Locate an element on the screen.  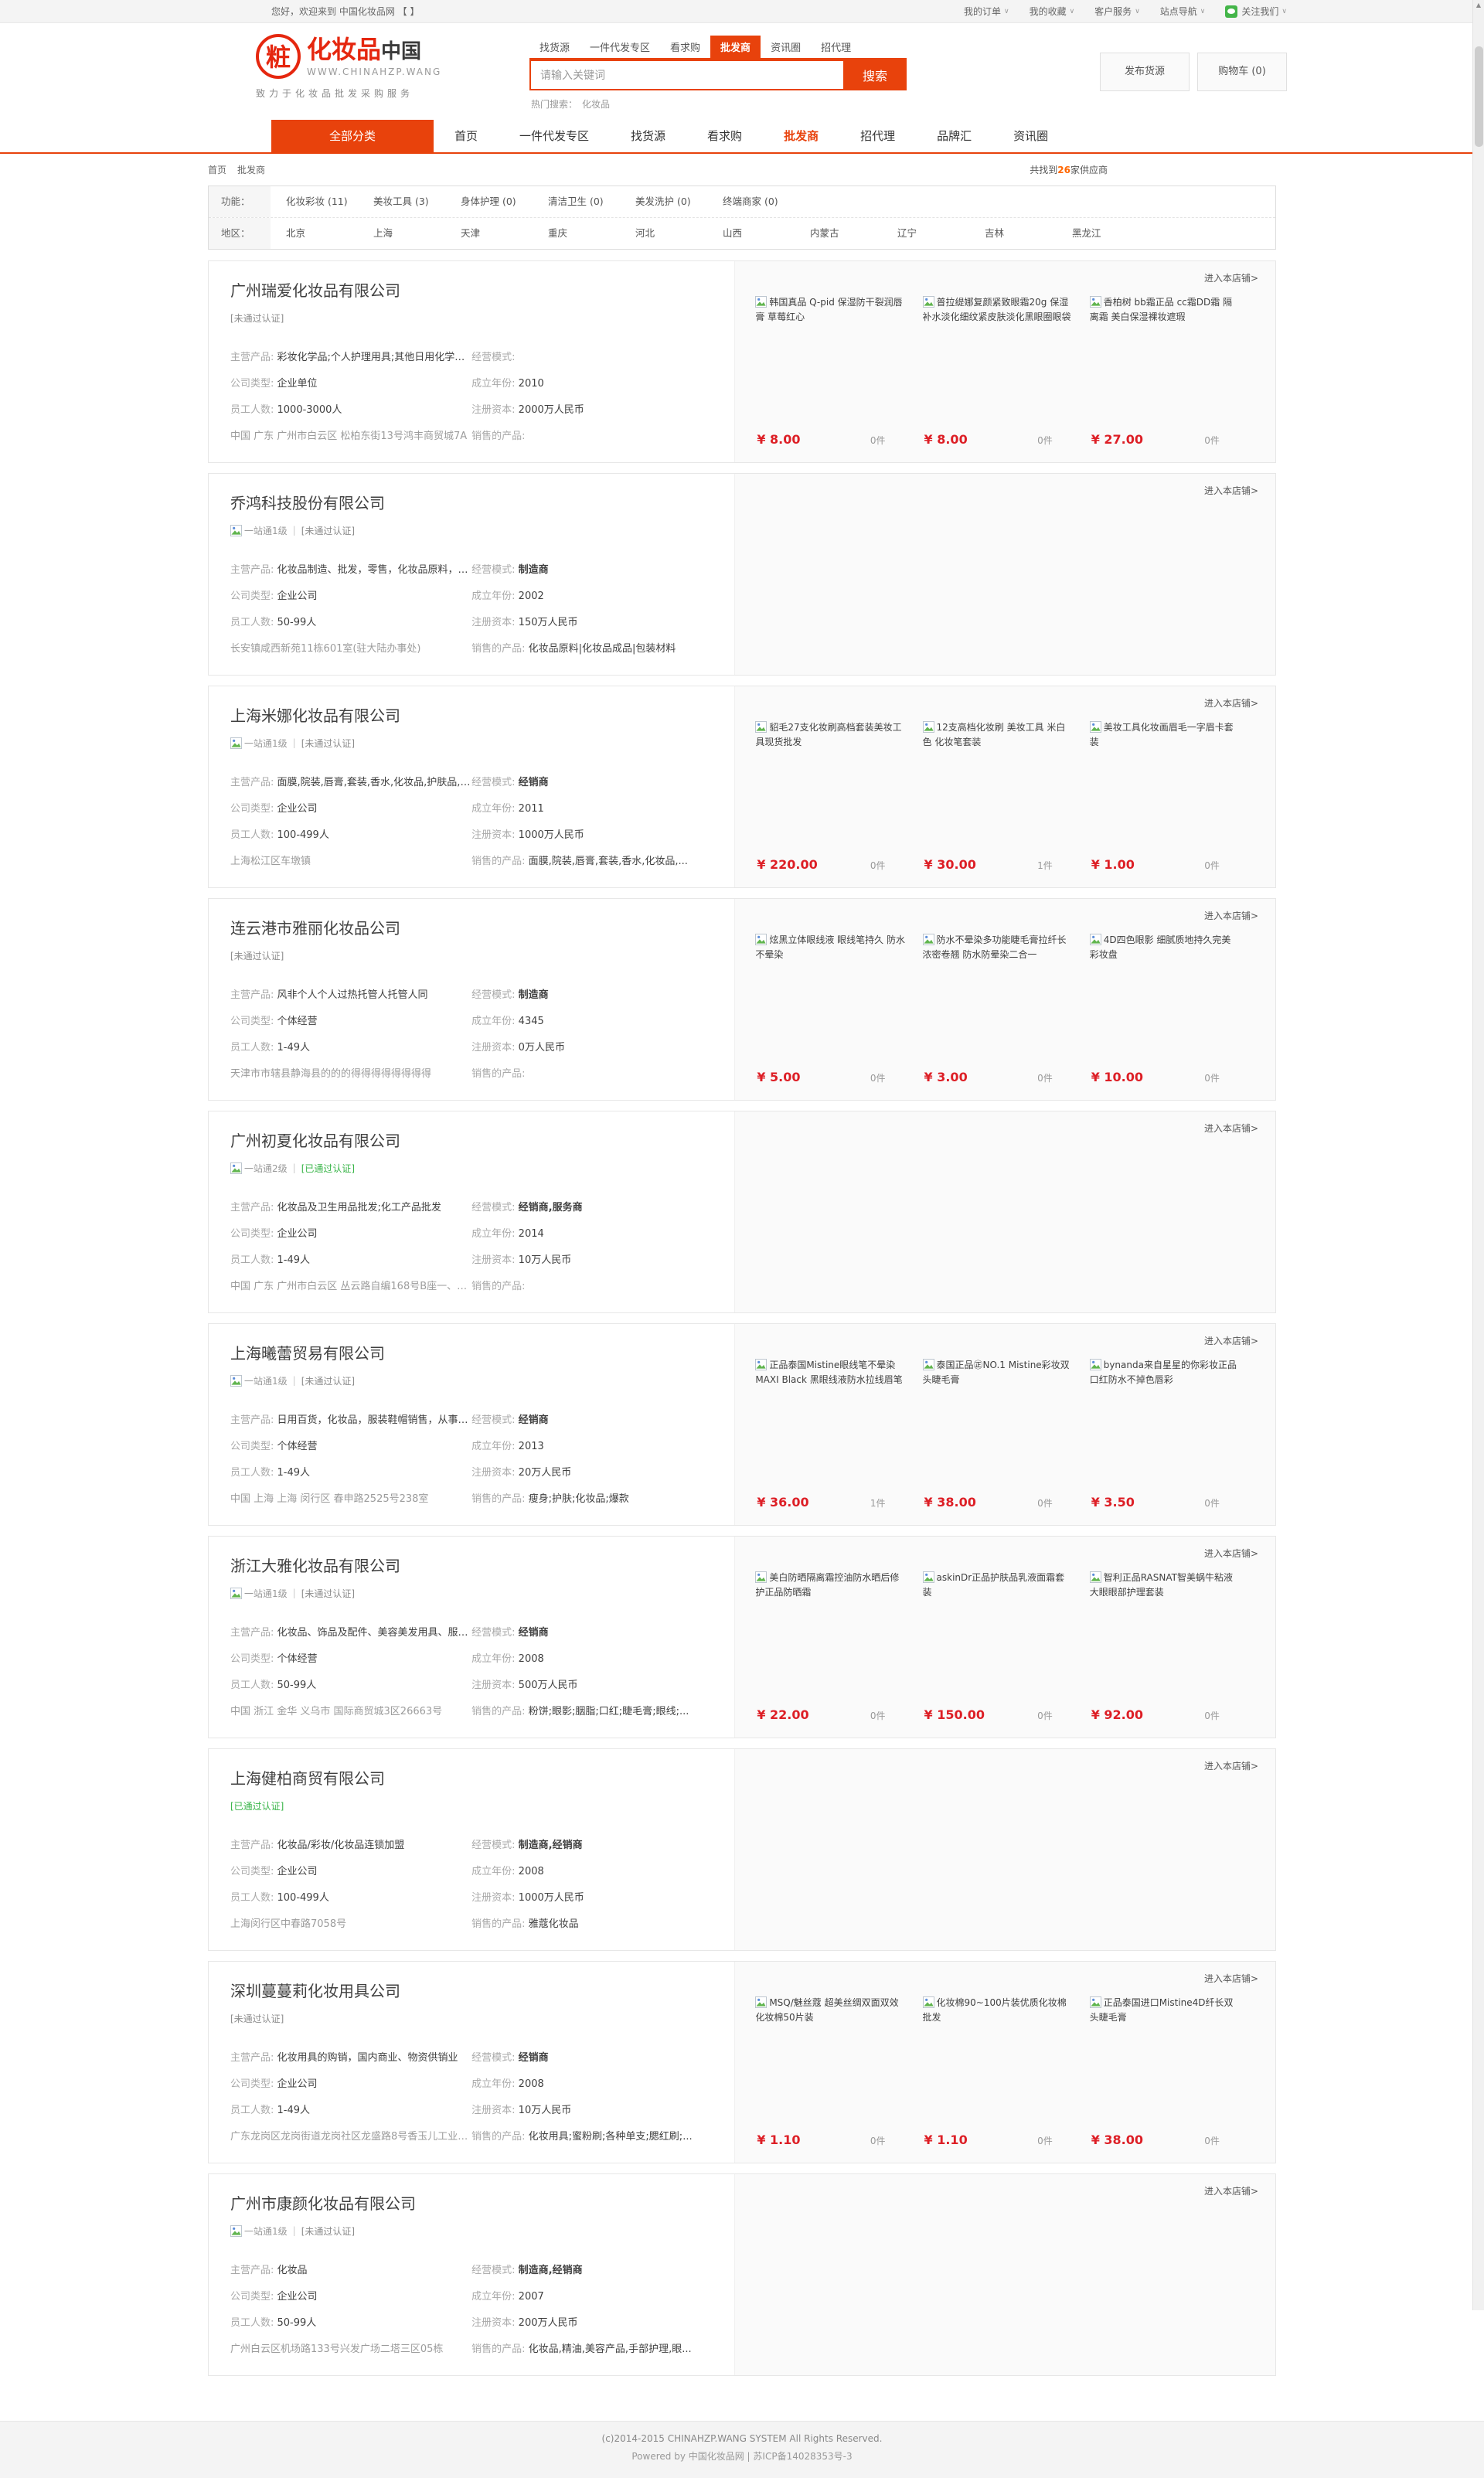
topbar-menu-4: 站点导航∨ is located at coordinates (1183, 11).